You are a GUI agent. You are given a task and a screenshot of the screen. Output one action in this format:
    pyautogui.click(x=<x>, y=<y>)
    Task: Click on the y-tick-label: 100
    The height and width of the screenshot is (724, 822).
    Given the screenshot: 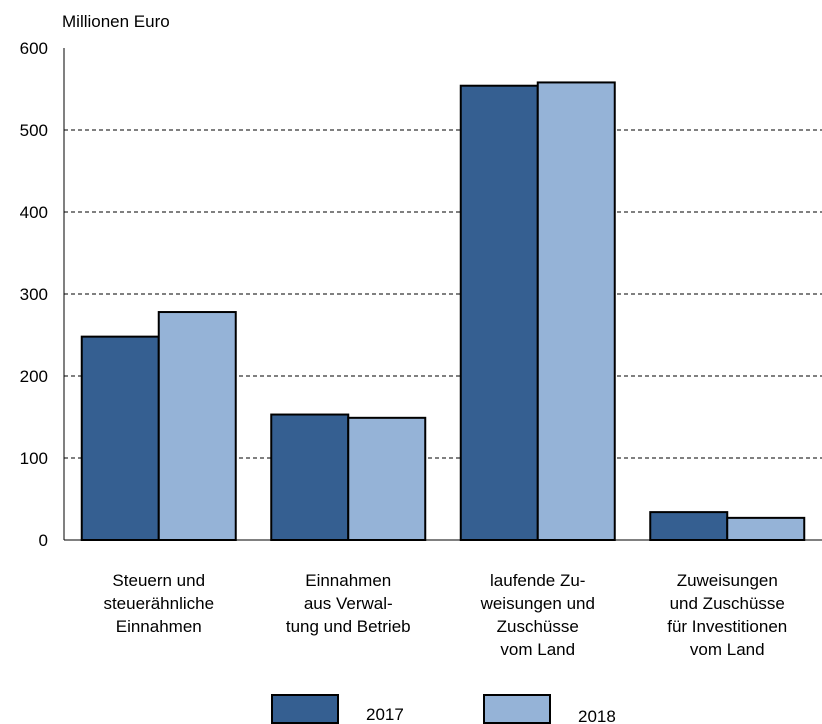 What is the action you would take?
    pyautogui.click(x=34, y=458)
    